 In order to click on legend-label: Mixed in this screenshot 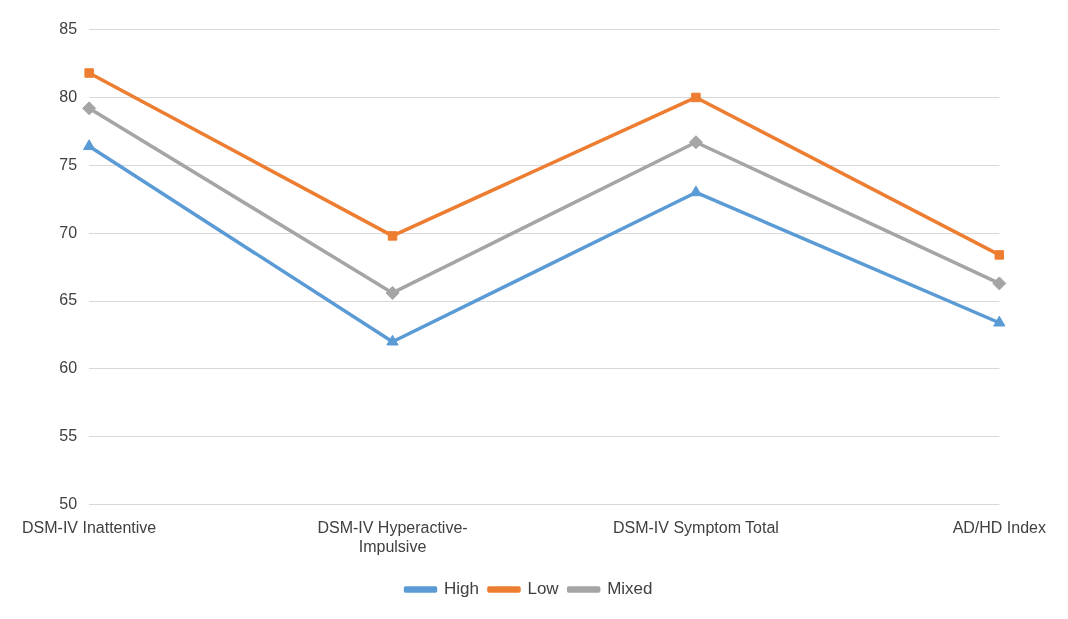, I will do `click(630, 589)`.